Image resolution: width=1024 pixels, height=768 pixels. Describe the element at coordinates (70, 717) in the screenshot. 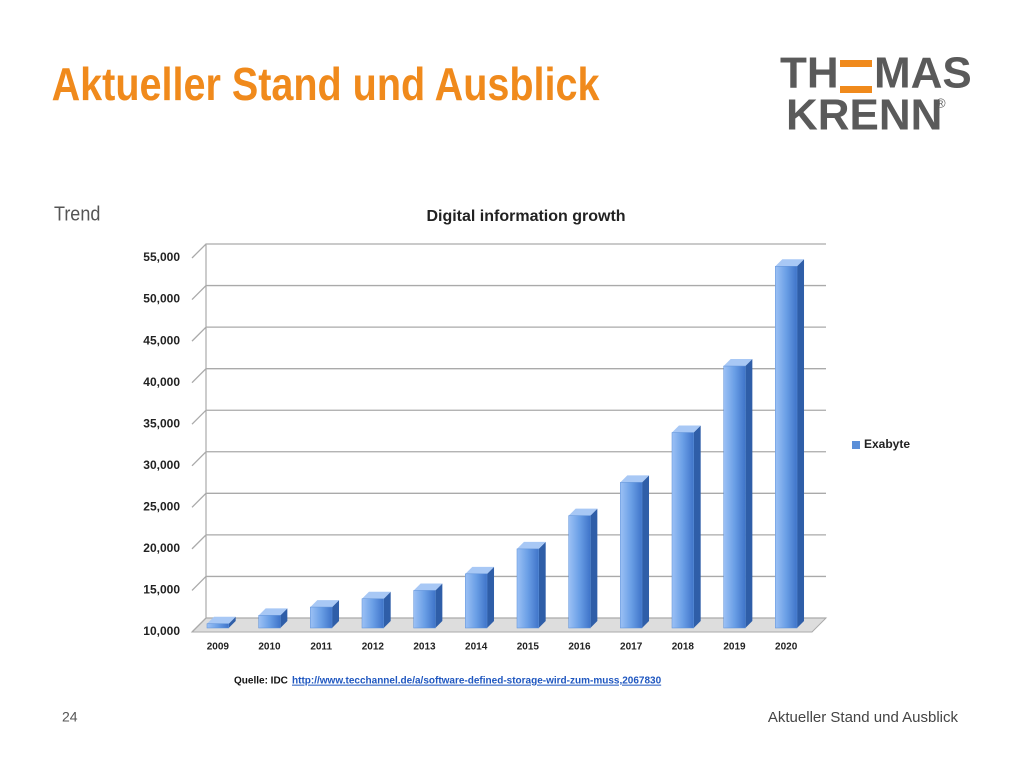

I see `page-number: 24` at that location.